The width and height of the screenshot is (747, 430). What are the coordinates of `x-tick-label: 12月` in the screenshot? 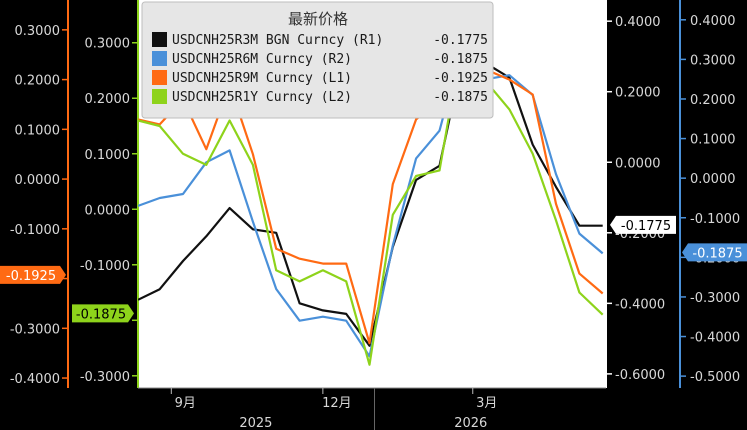 It's located at (337, 403).